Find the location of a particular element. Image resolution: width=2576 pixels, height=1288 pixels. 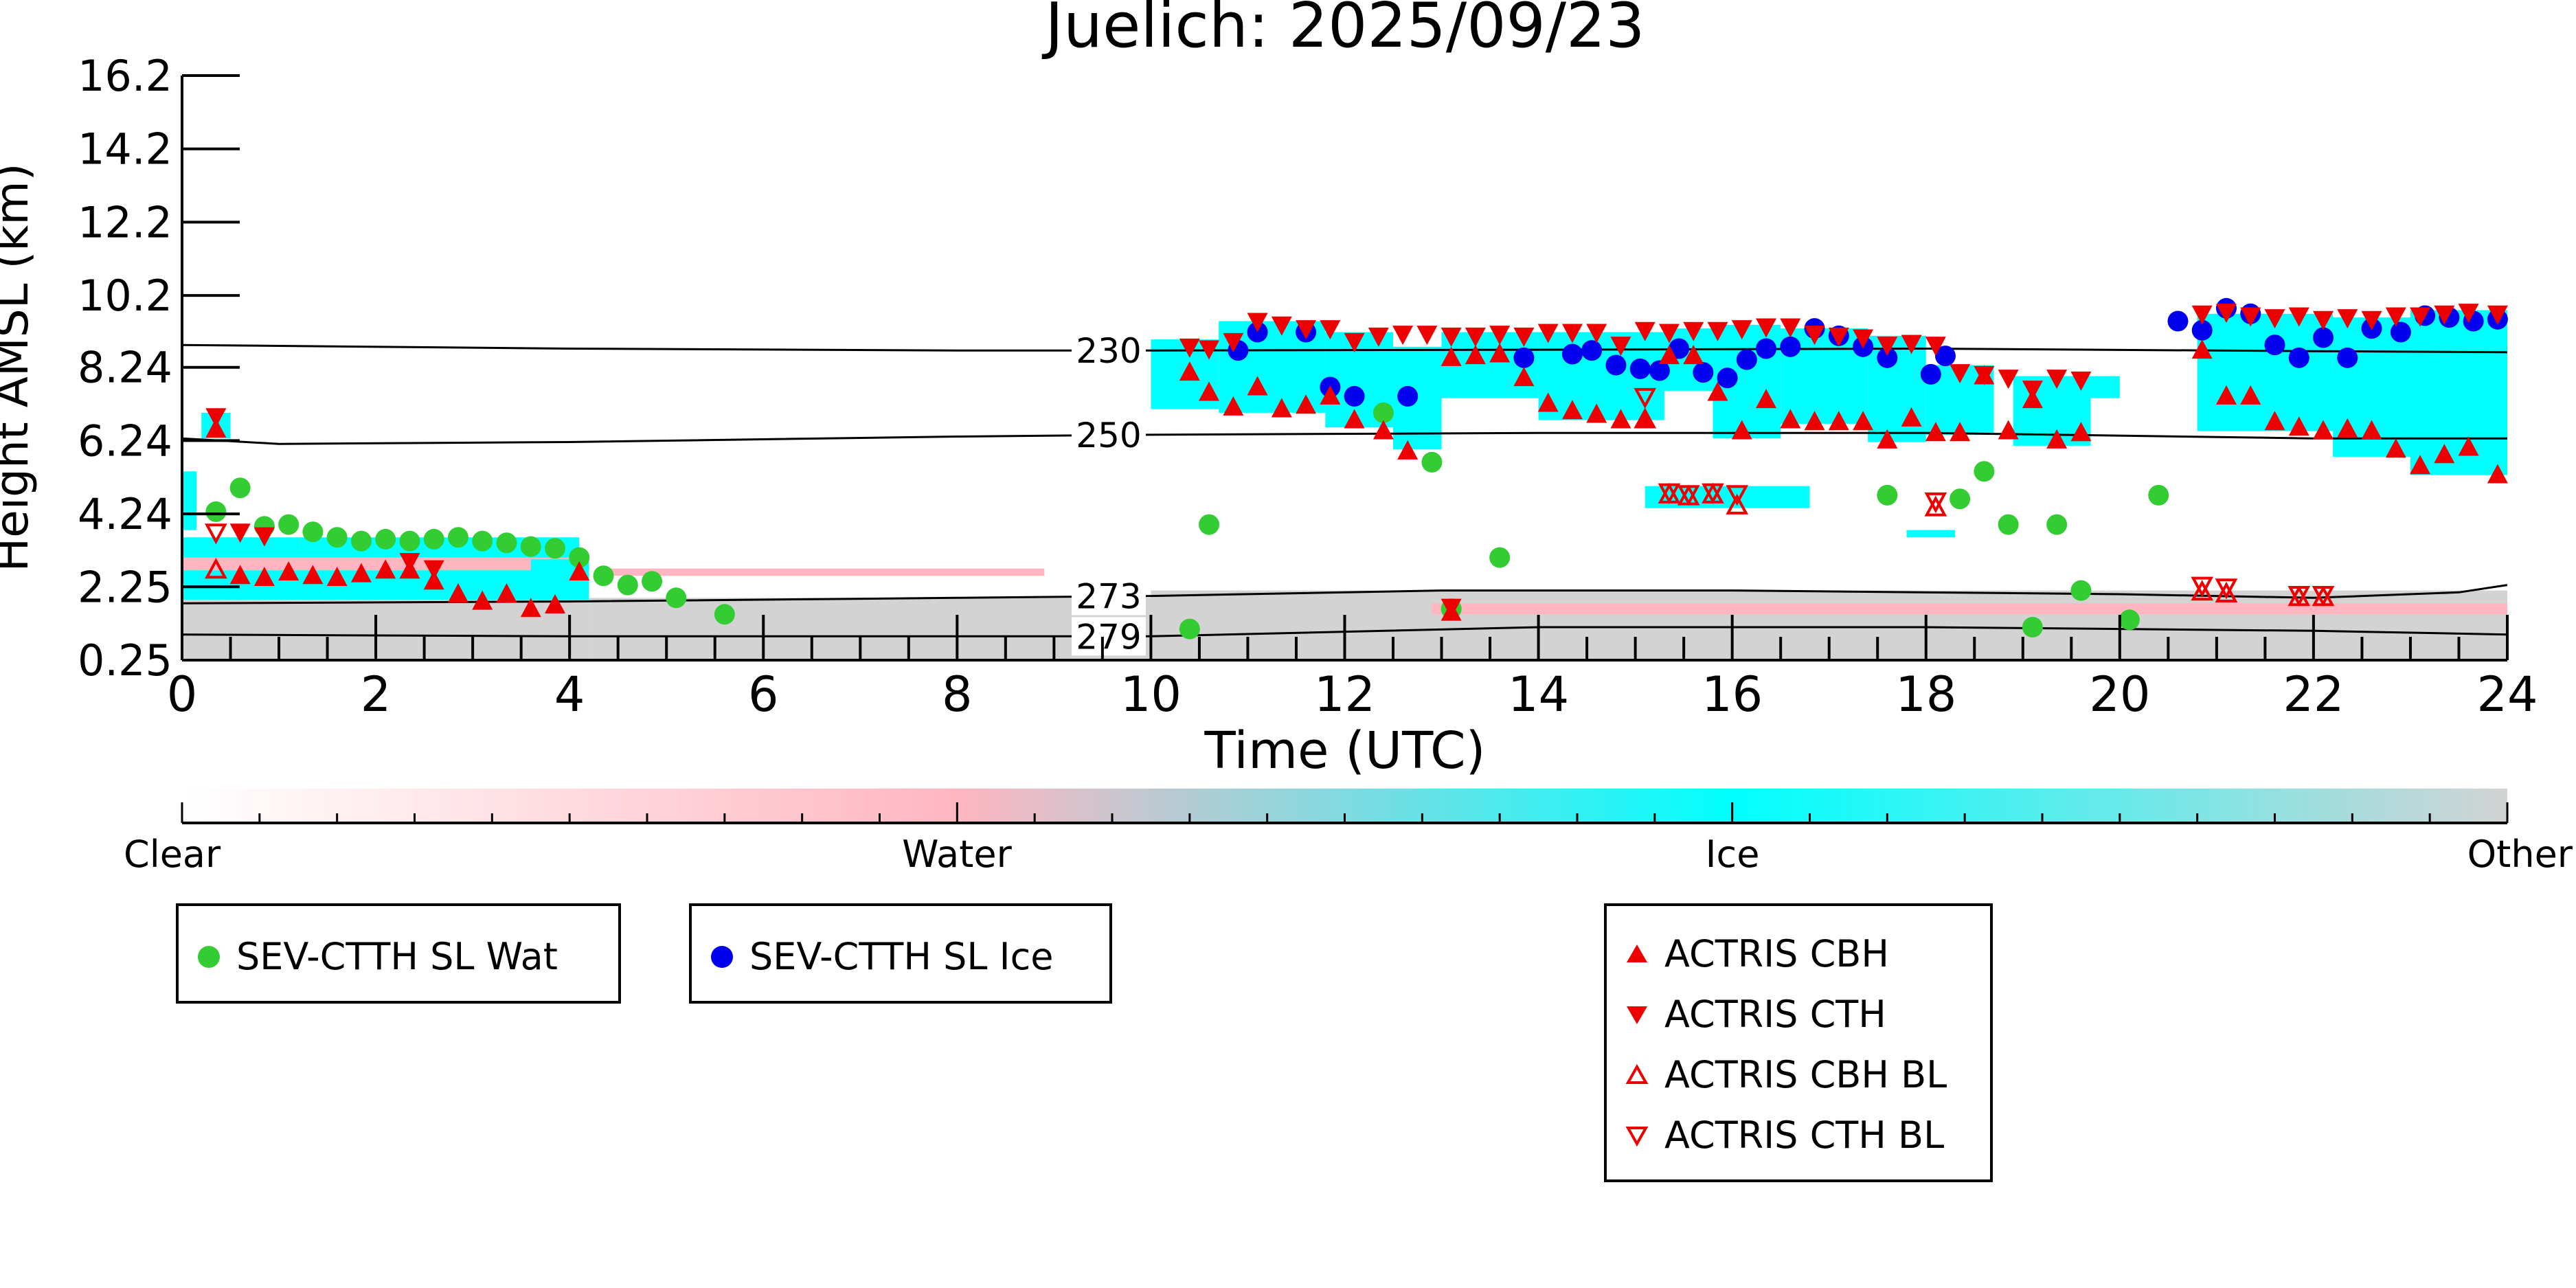

isotherm-label-bg is located at coordinates (1109, 636).